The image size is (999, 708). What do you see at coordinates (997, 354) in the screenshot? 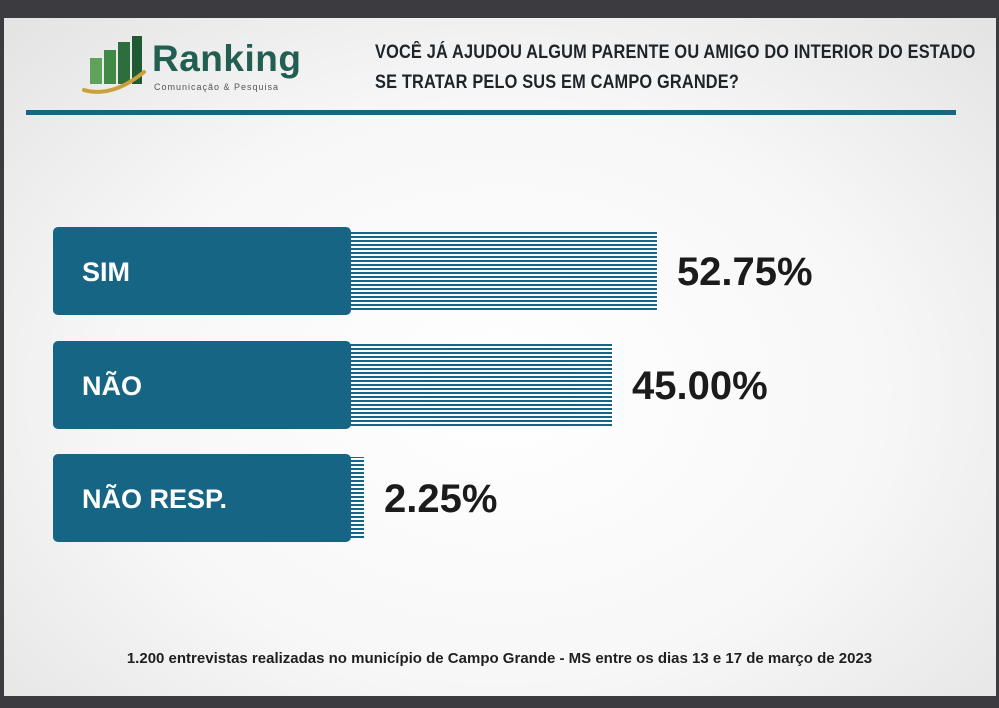
I see `frame-right` at bounding box center [997, 354].